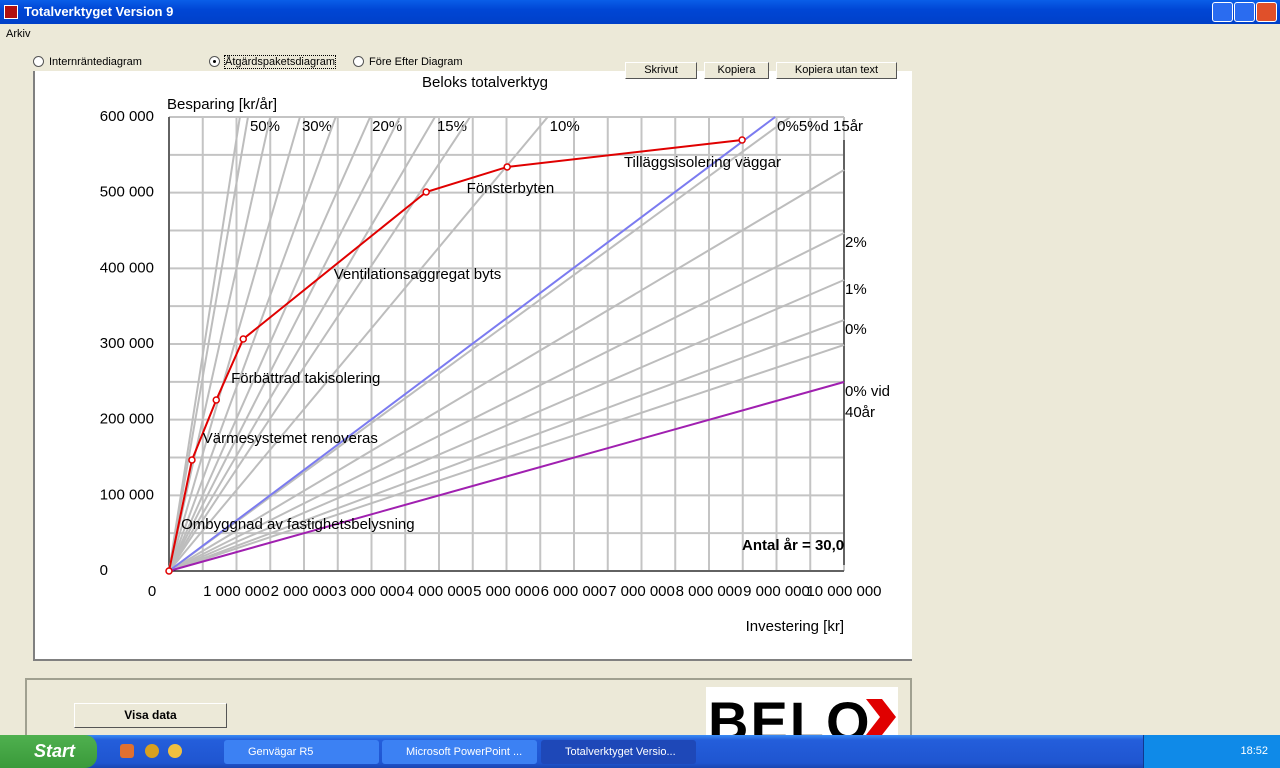 The height and width of the screenshot is (768, 1280). I want to click on clock: 18:52, so click(1254, 751).